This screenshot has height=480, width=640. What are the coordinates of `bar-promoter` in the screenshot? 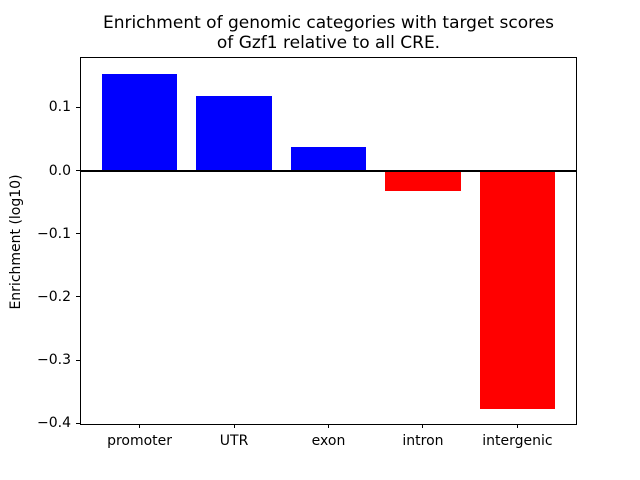 It's located at (139, 122).